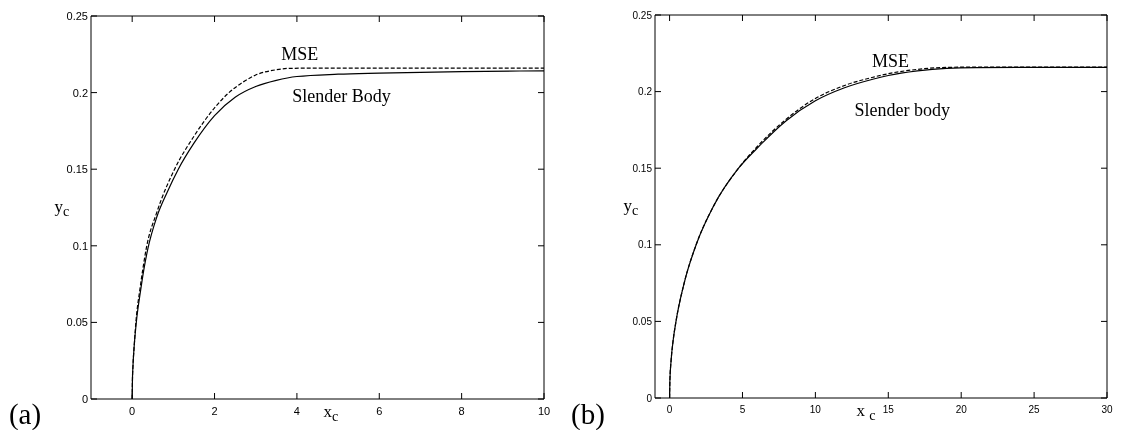 Image resolution: width=1121 pixels, height=430 pixels. I want to click on x-tick-label: 6, so click(379, 410).